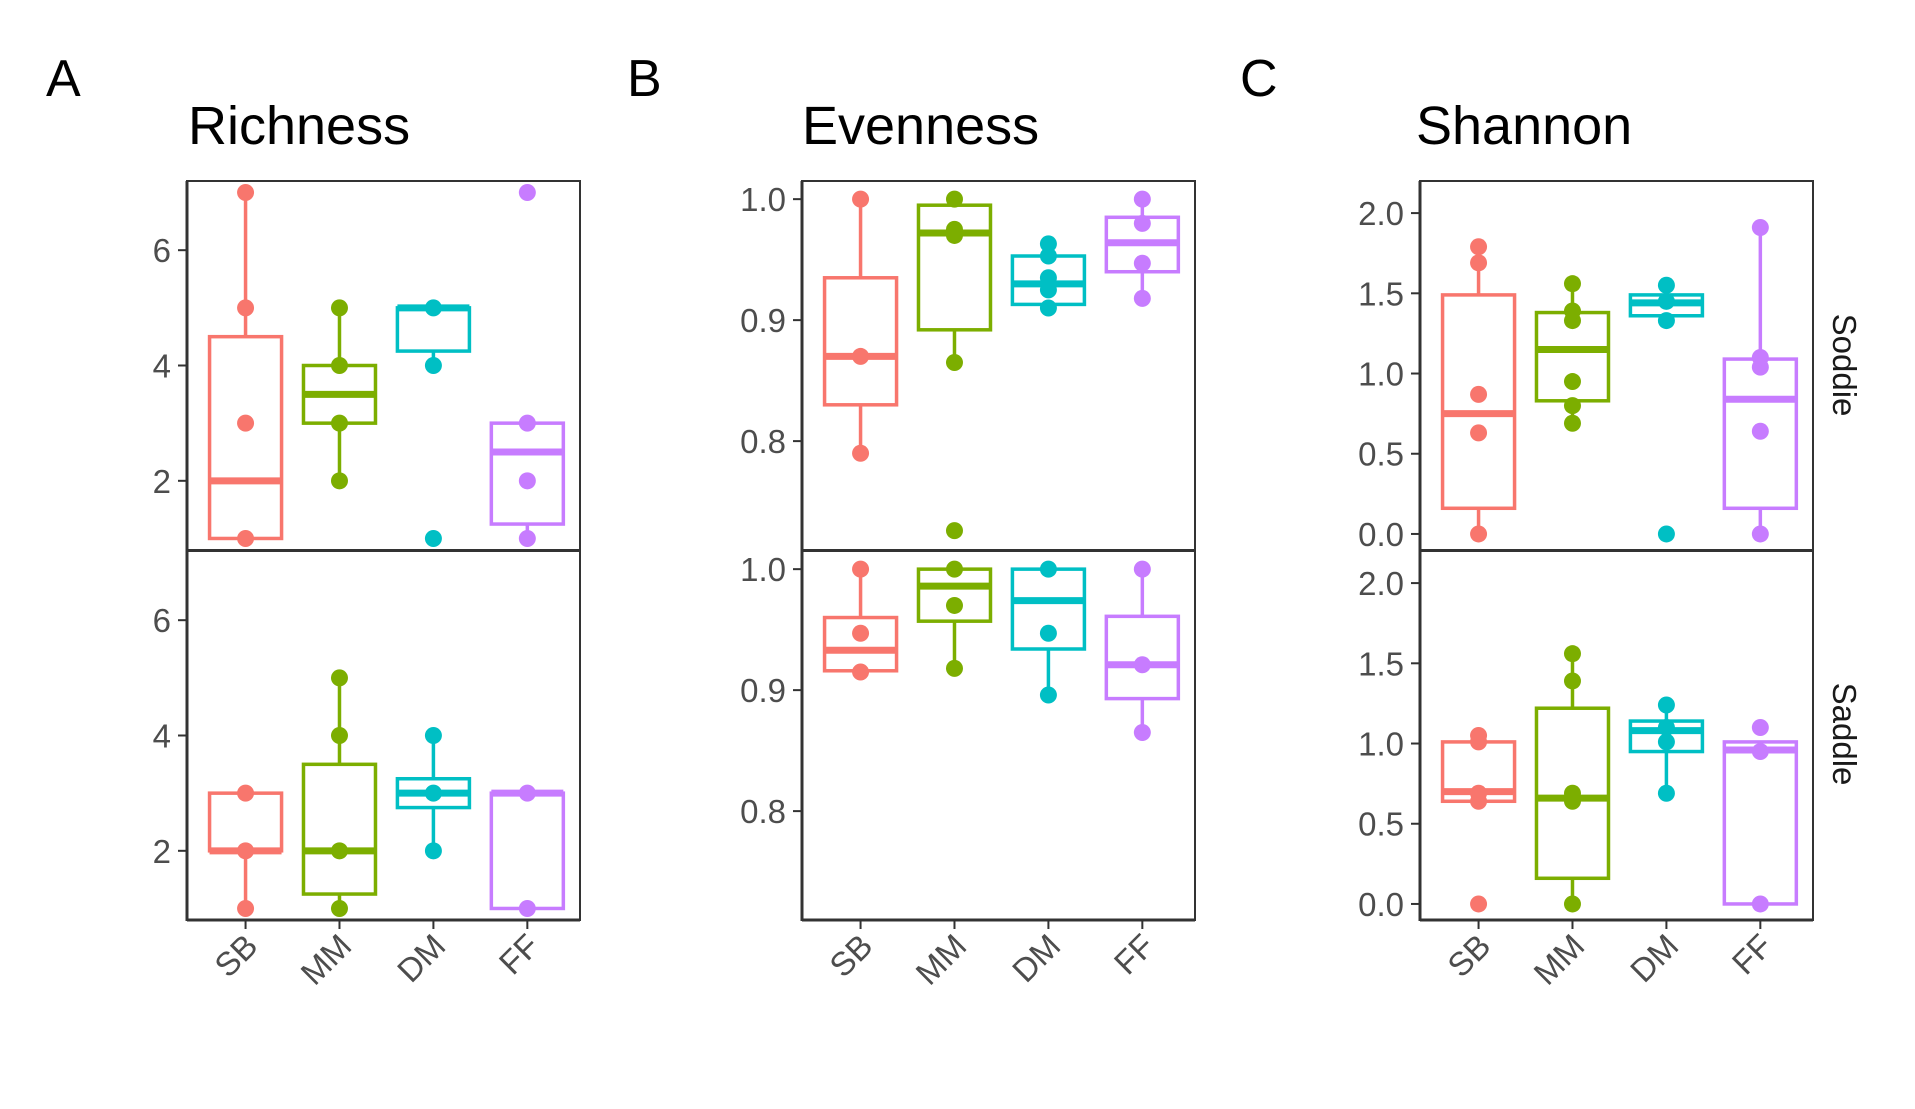 The height and width of the screenshot is (1109, 1915). I want to click on y-tick-label: 0.0, so click(1381, 534).